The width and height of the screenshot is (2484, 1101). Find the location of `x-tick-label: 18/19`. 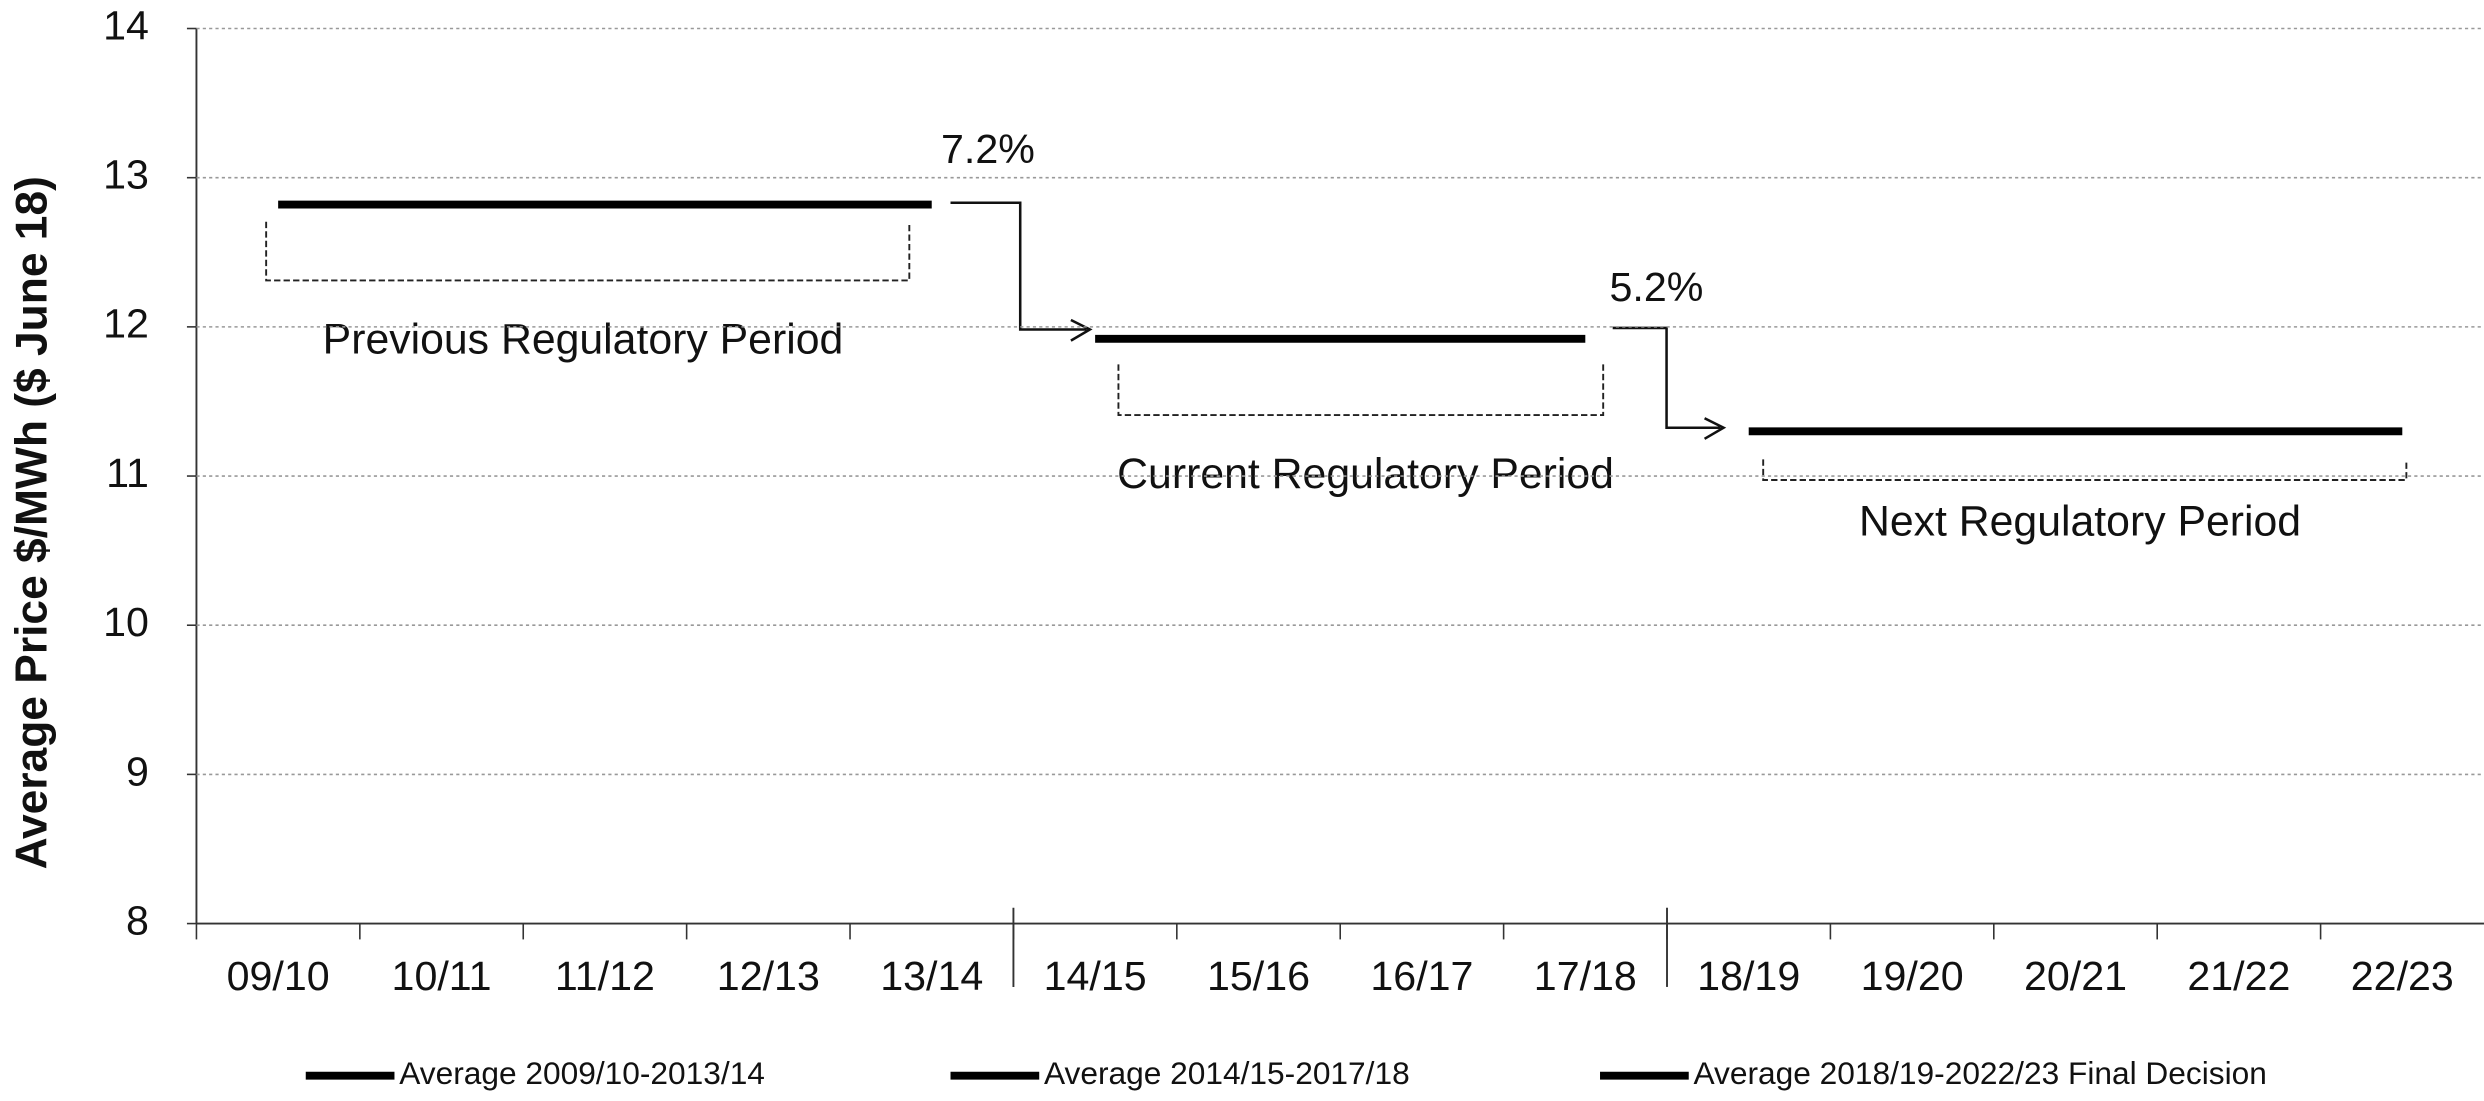

x-tick-label: 18/19 is located at coordinates (1748, 976).